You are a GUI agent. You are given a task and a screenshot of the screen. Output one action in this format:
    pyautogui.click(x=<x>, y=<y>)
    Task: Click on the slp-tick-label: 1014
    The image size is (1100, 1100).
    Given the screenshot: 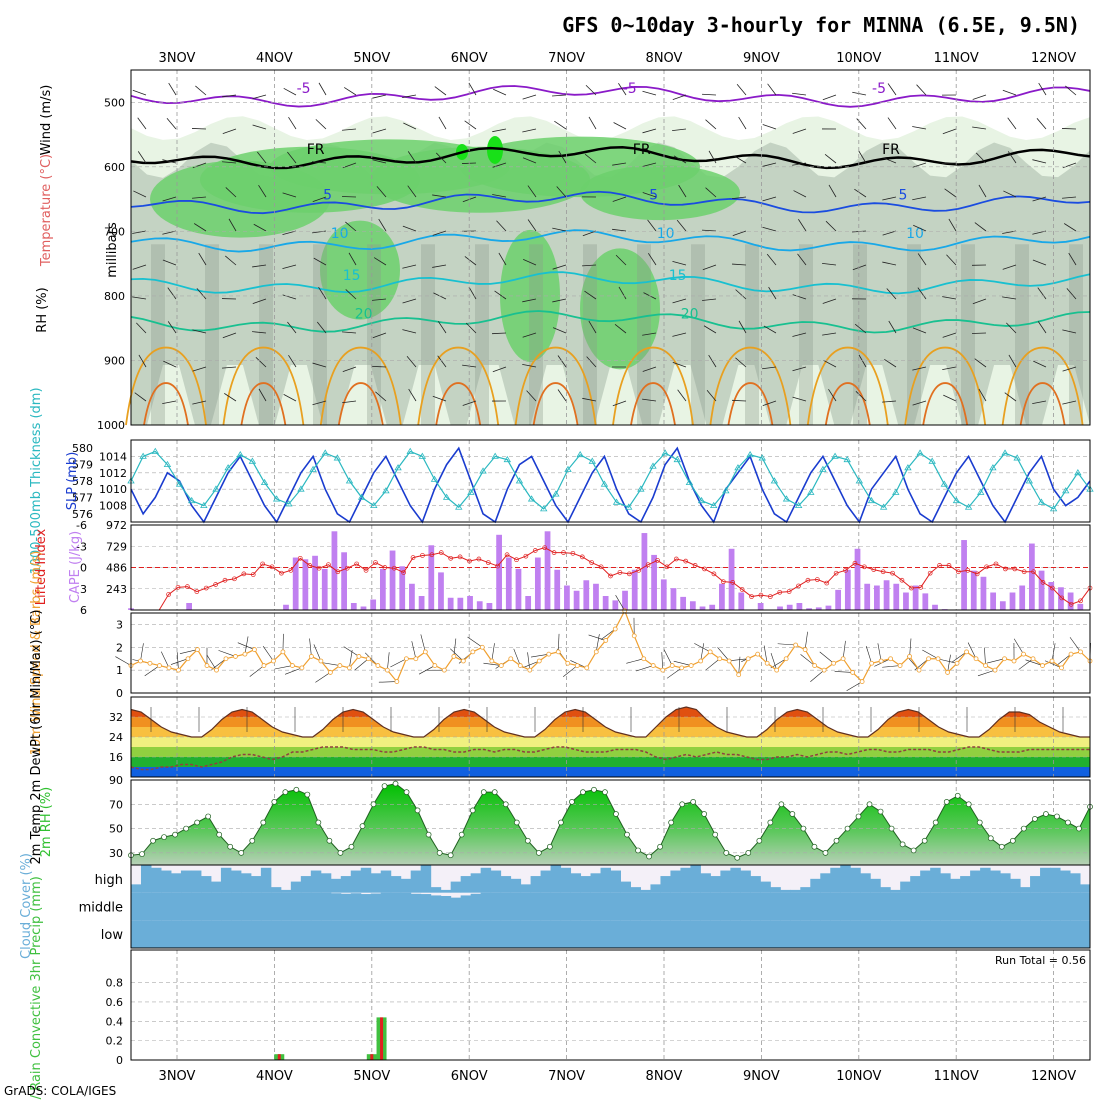 What is the action you would take?
    pyautogui.click(x=113, y=456)
    